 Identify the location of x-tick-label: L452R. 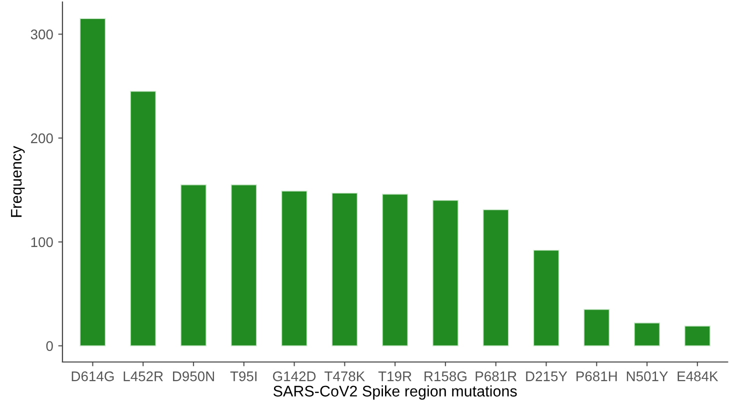
(143, 376).